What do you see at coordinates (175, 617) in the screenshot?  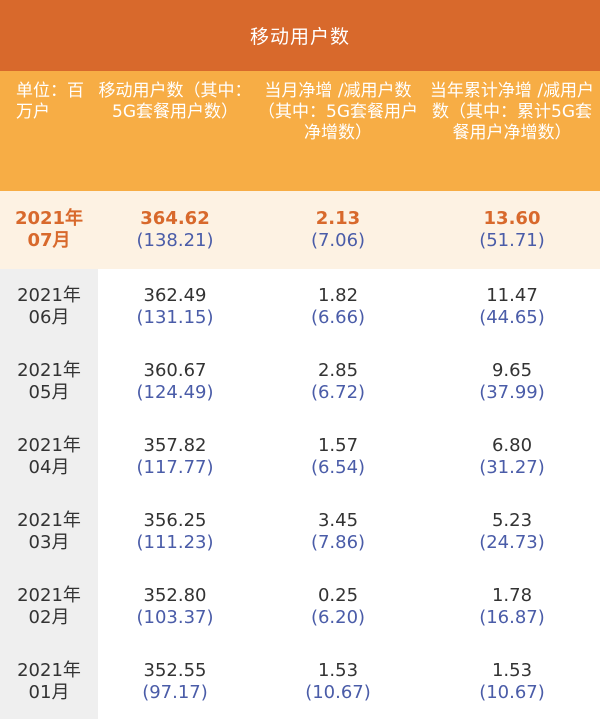 I see `users-5g-value: (103.37)` at bounding box center [175, 617].